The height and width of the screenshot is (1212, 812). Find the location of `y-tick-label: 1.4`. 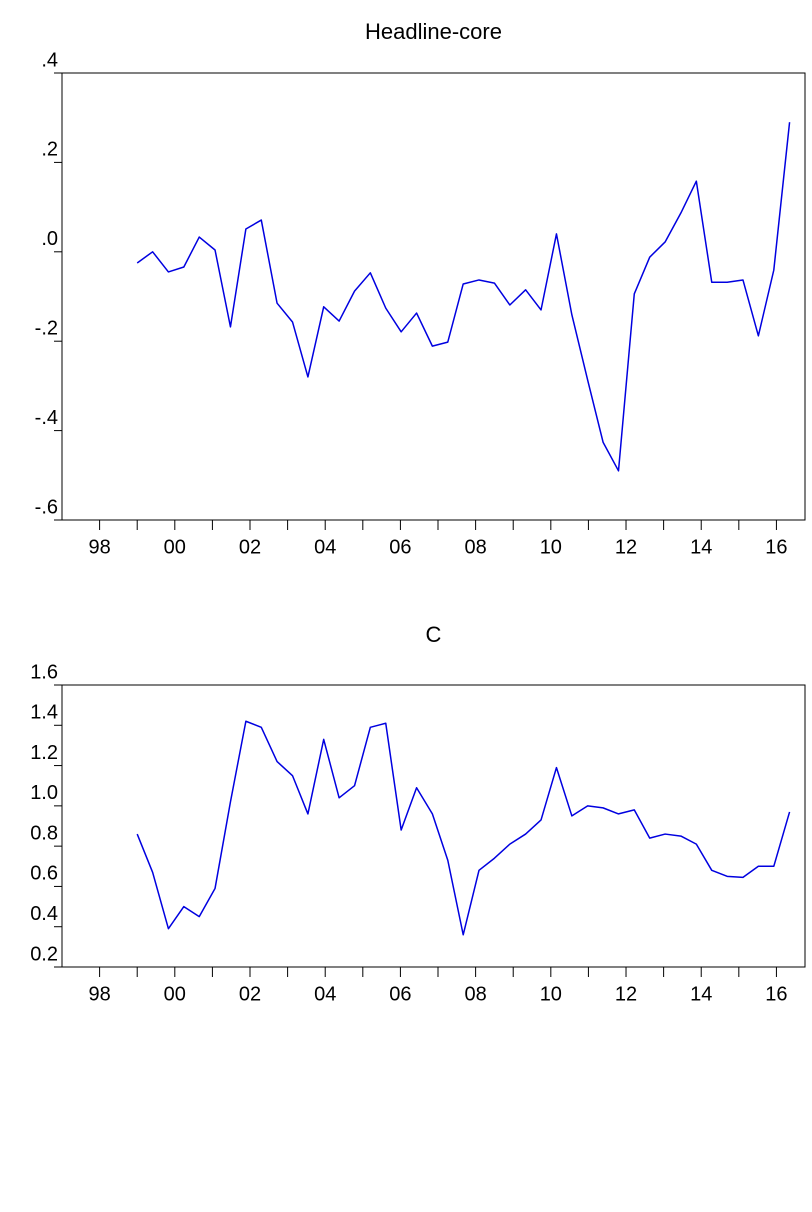

y-tick-label: 1.4 is located at coordinates (44, 713).